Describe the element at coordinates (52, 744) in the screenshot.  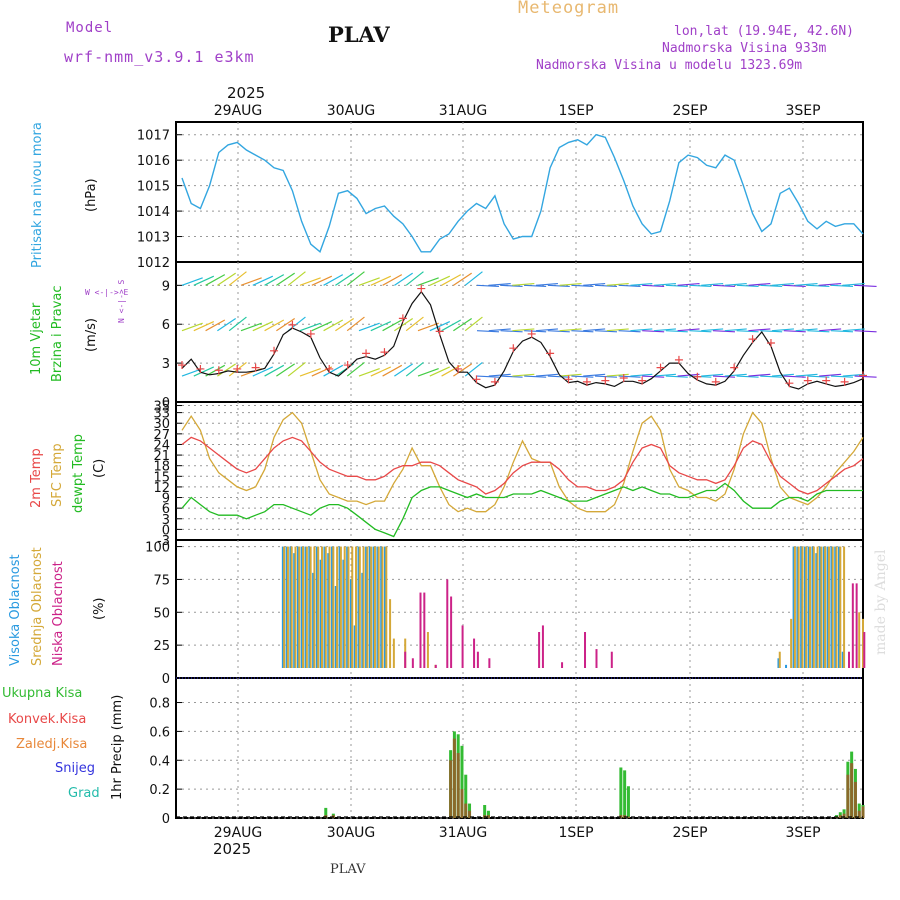
I see `precip-legend-frozen: Zaledj.Kisa` at that location.